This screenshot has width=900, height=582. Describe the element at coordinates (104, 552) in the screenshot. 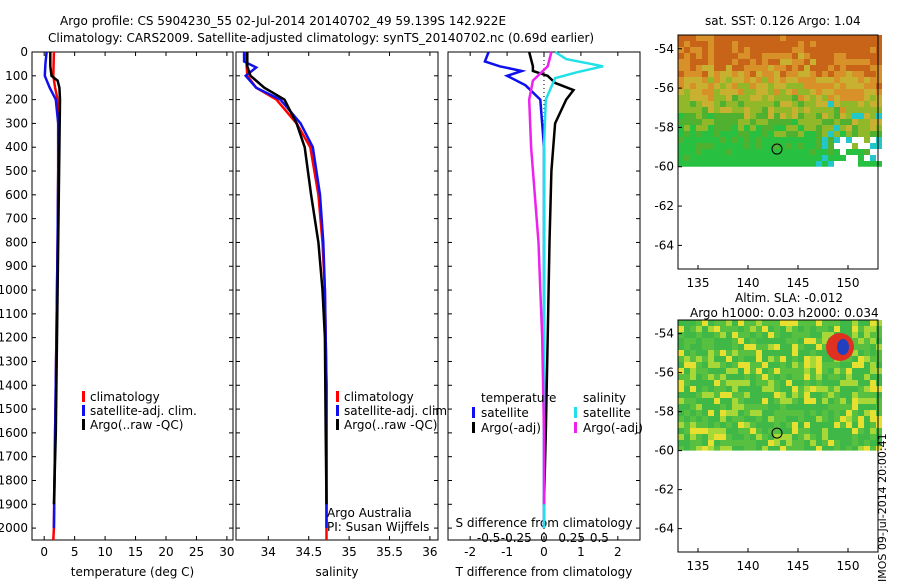

I see `x-tick-label: 10` at that location.